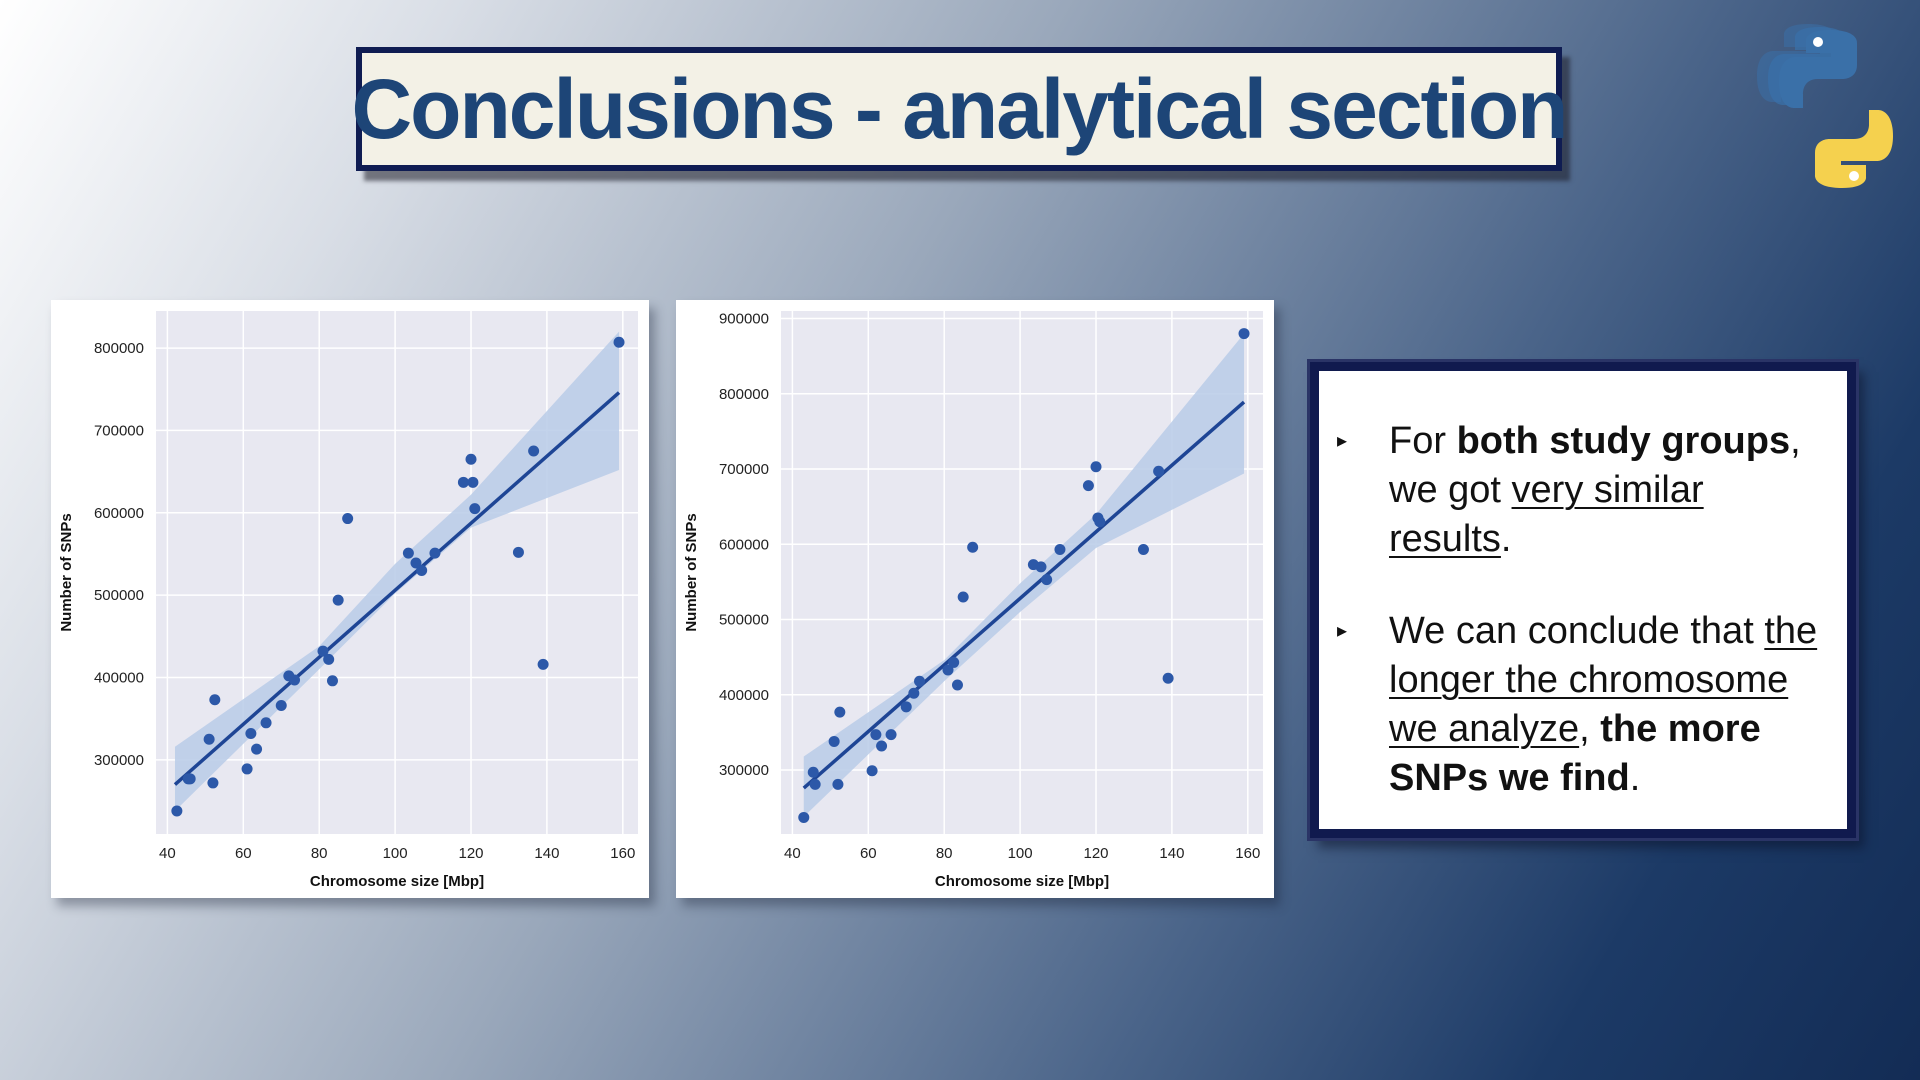  I want to click on x-tick-label: 160, so click(622, 853).